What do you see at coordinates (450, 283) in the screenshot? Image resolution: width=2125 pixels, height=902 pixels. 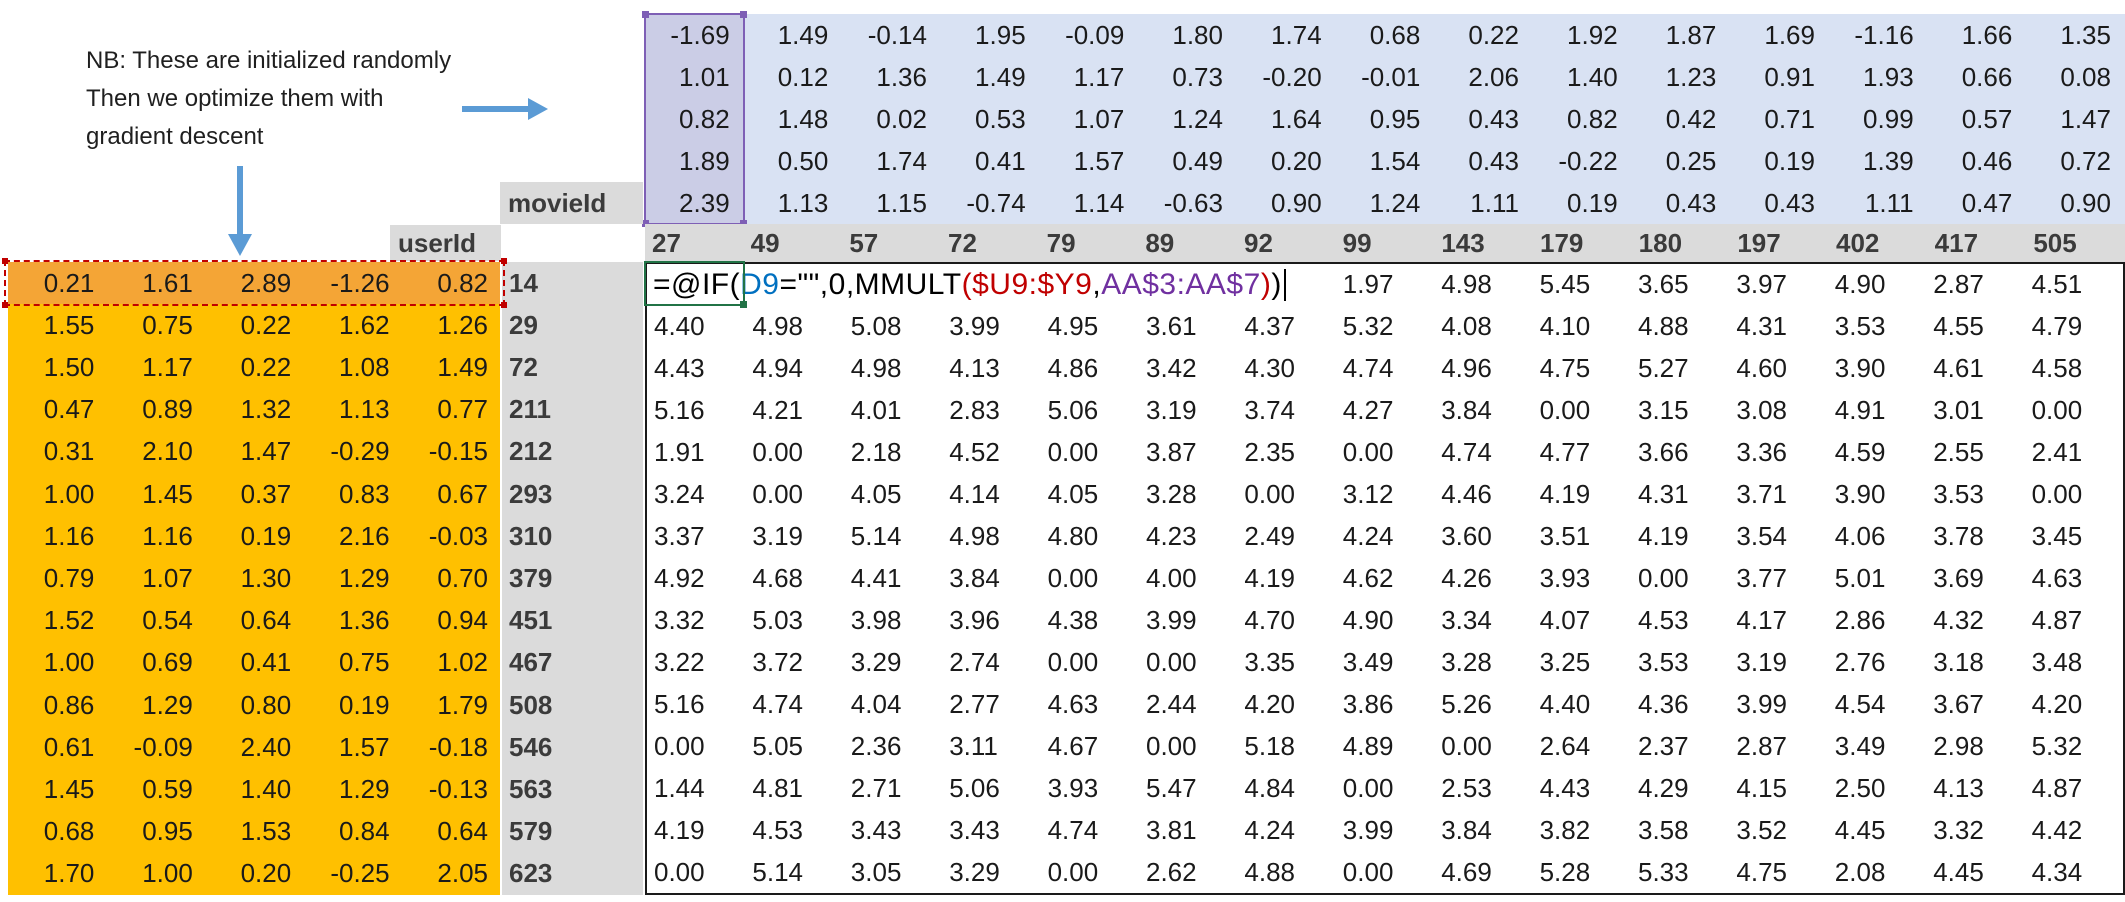 I see `user-factor-cell: 0.82` at bounding box center [450, 283].